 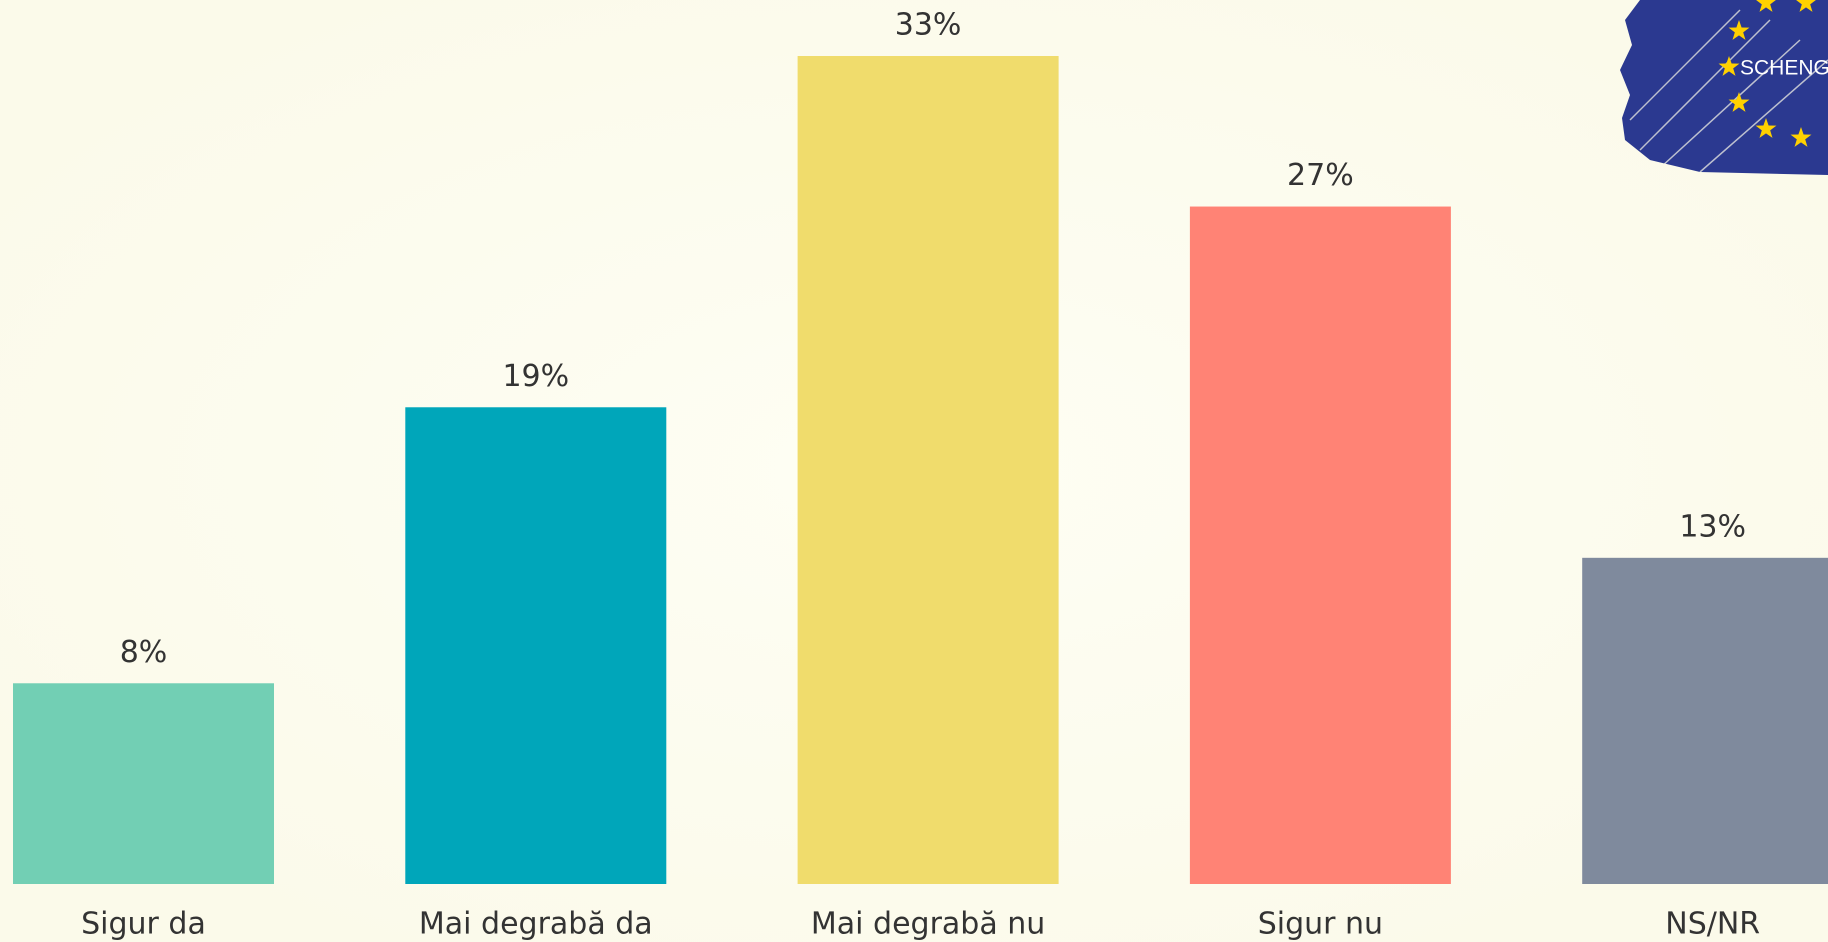 I want to click on category-label: Sigur da, so click(x=143, y=924).